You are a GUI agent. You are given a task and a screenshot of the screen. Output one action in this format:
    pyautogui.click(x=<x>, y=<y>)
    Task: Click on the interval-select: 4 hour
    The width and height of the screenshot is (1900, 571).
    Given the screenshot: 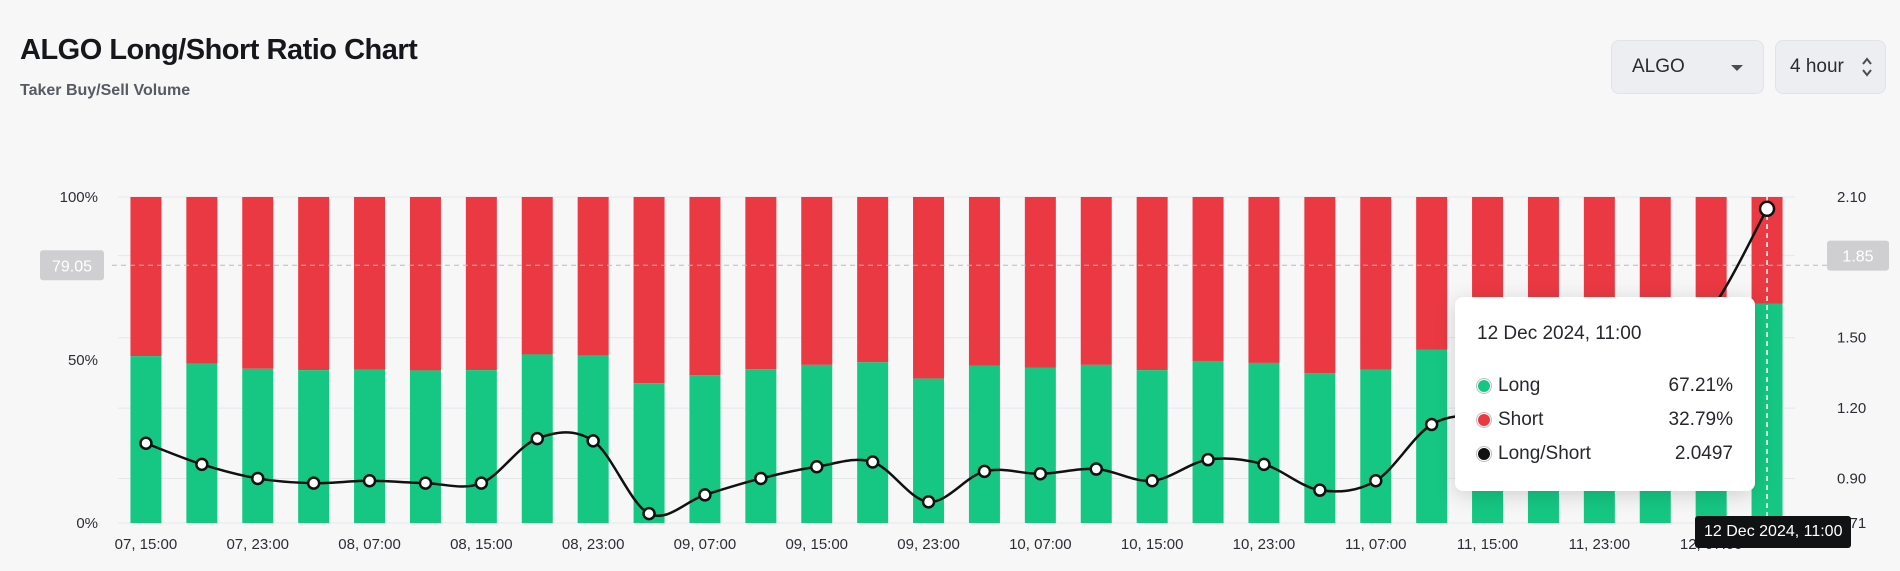 What is the action you would take?
    pyautogui.click(x=1830, y=67)
    